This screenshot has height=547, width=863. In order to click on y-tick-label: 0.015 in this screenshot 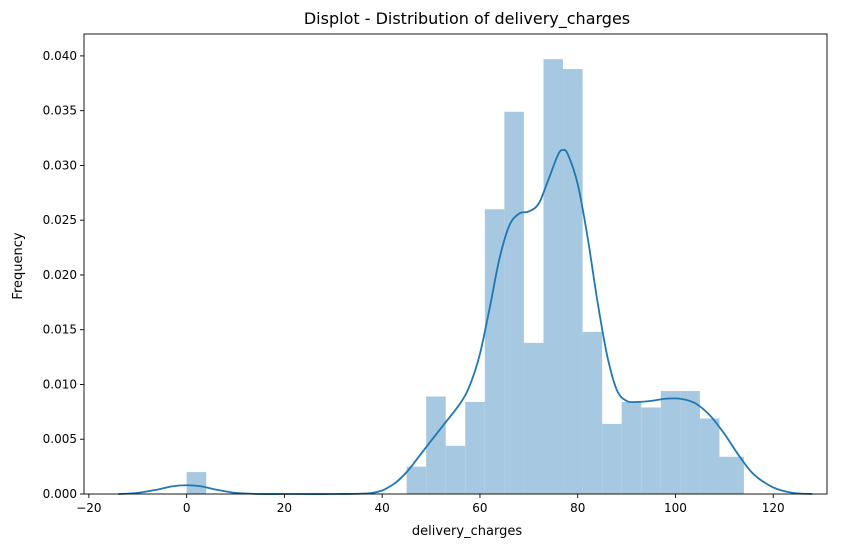, I will do `click(60, 330)`.